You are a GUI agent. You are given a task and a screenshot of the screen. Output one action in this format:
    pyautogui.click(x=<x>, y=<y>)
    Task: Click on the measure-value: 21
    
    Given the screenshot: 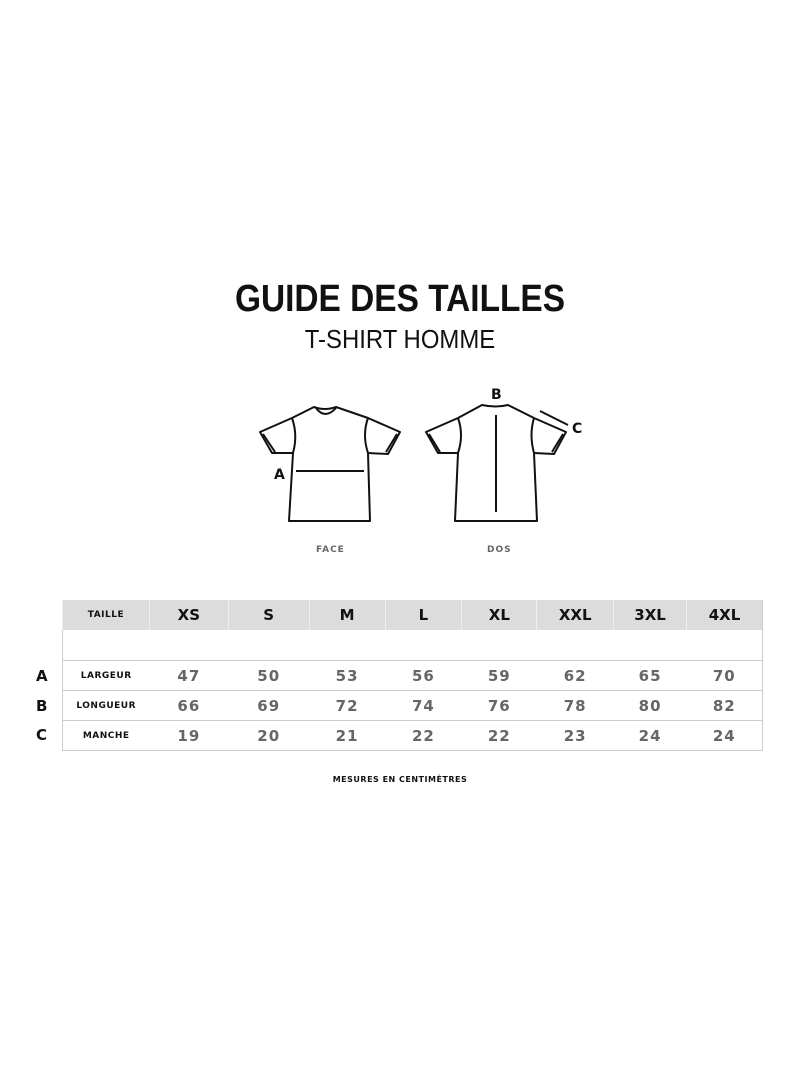 What is the action you would take?
    pyautogui.click(x=347, y=735)
    